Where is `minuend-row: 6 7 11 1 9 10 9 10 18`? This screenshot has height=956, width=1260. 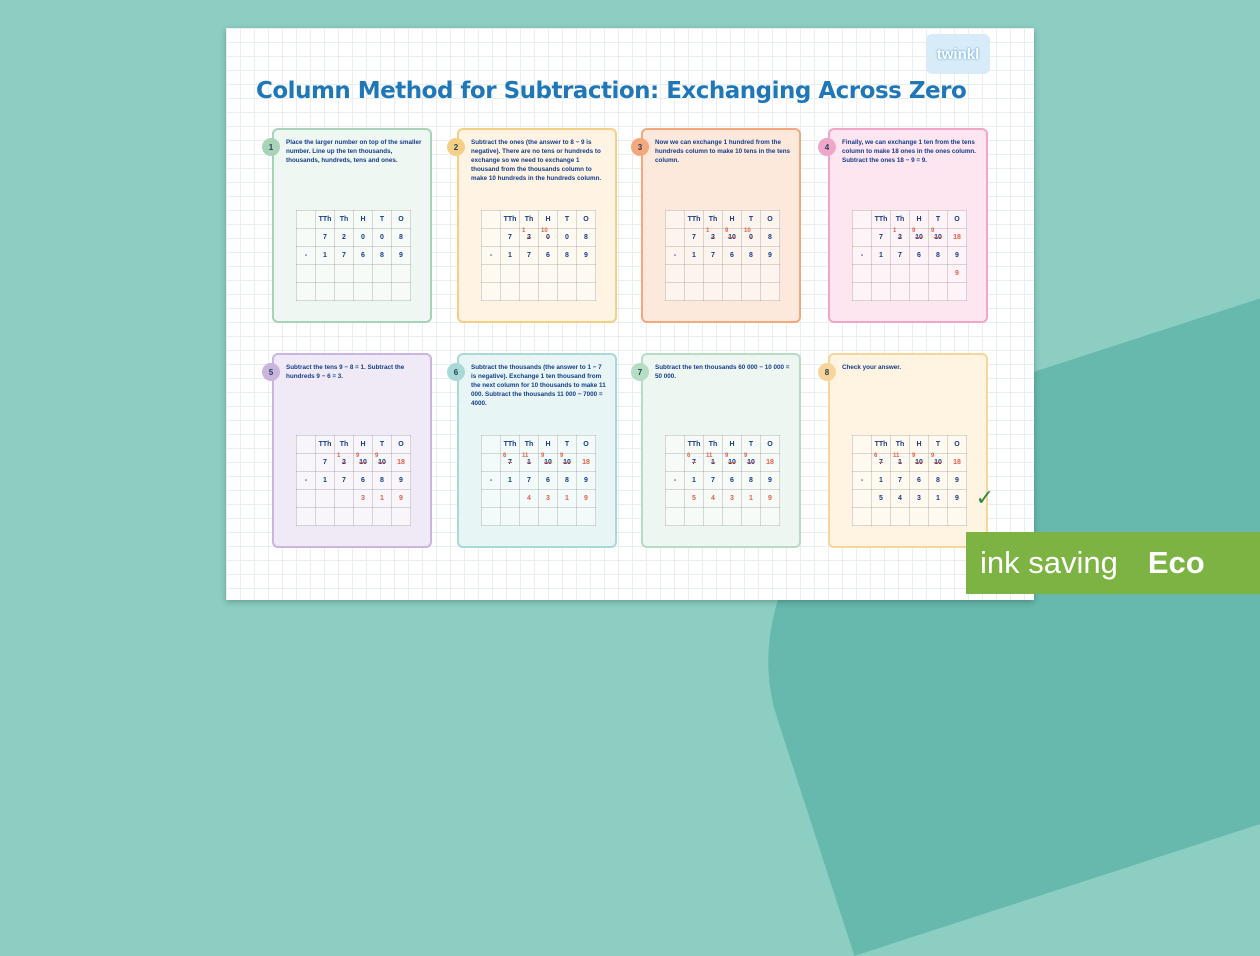 minuend-row: 6 7 11 1 9 10 9 10 18 is located at coordinates (722, 462).